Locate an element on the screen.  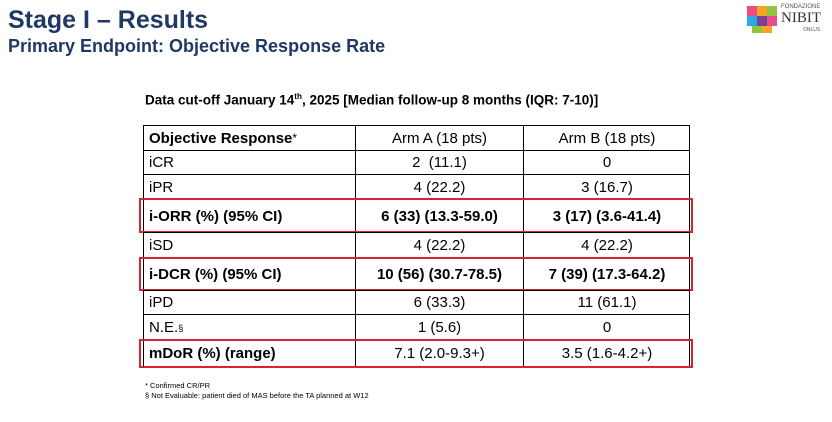
logo-puzzle is located at coordinates (762, 19).